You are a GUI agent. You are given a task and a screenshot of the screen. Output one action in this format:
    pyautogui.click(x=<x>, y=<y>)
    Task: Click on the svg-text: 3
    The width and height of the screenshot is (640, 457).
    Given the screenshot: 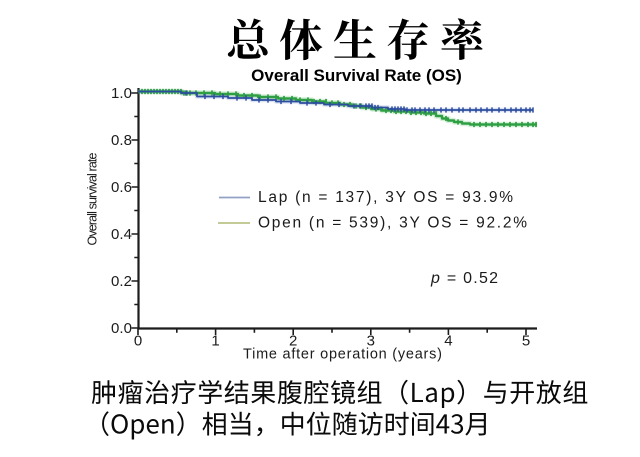 What is the action you would take?
    pyautogui.click(x=371, y=341)
    